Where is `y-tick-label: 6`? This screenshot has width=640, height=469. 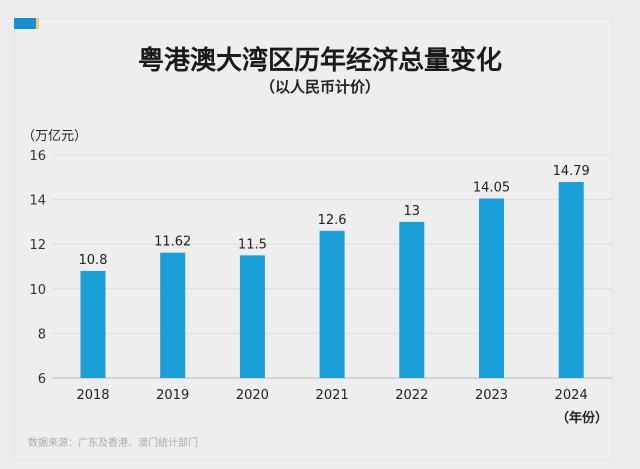 y-tick-label: 6 is located at coordinates (42, 379).